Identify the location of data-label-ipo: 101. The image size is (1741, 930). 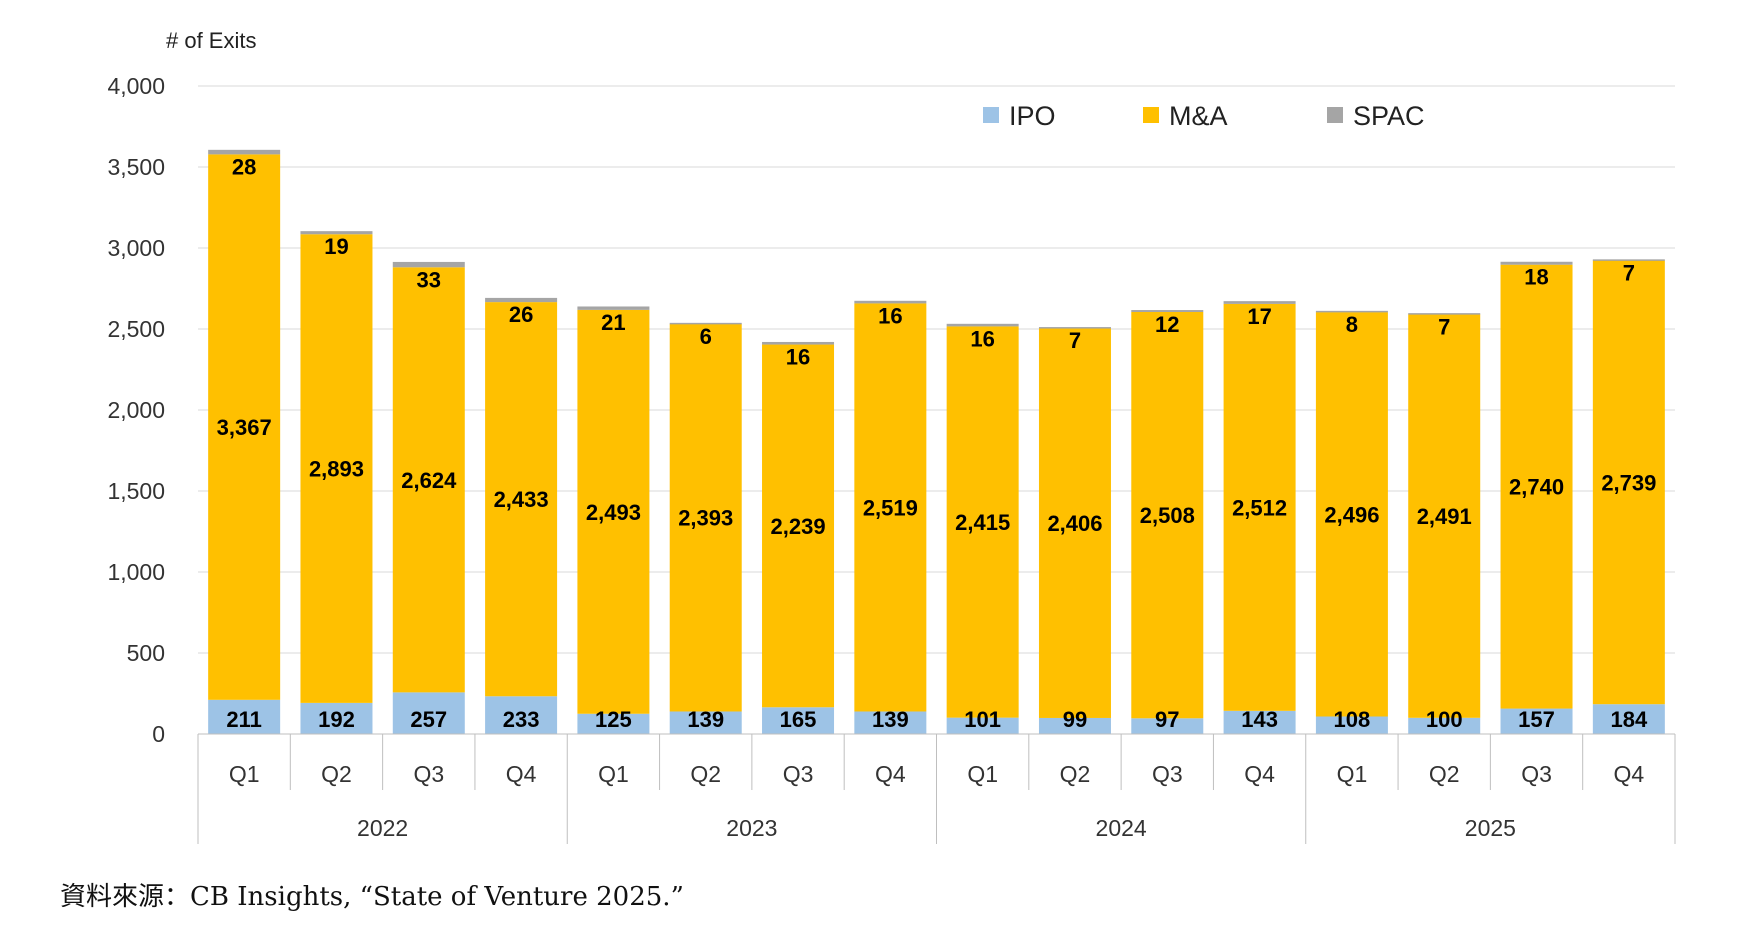
(982, 719).